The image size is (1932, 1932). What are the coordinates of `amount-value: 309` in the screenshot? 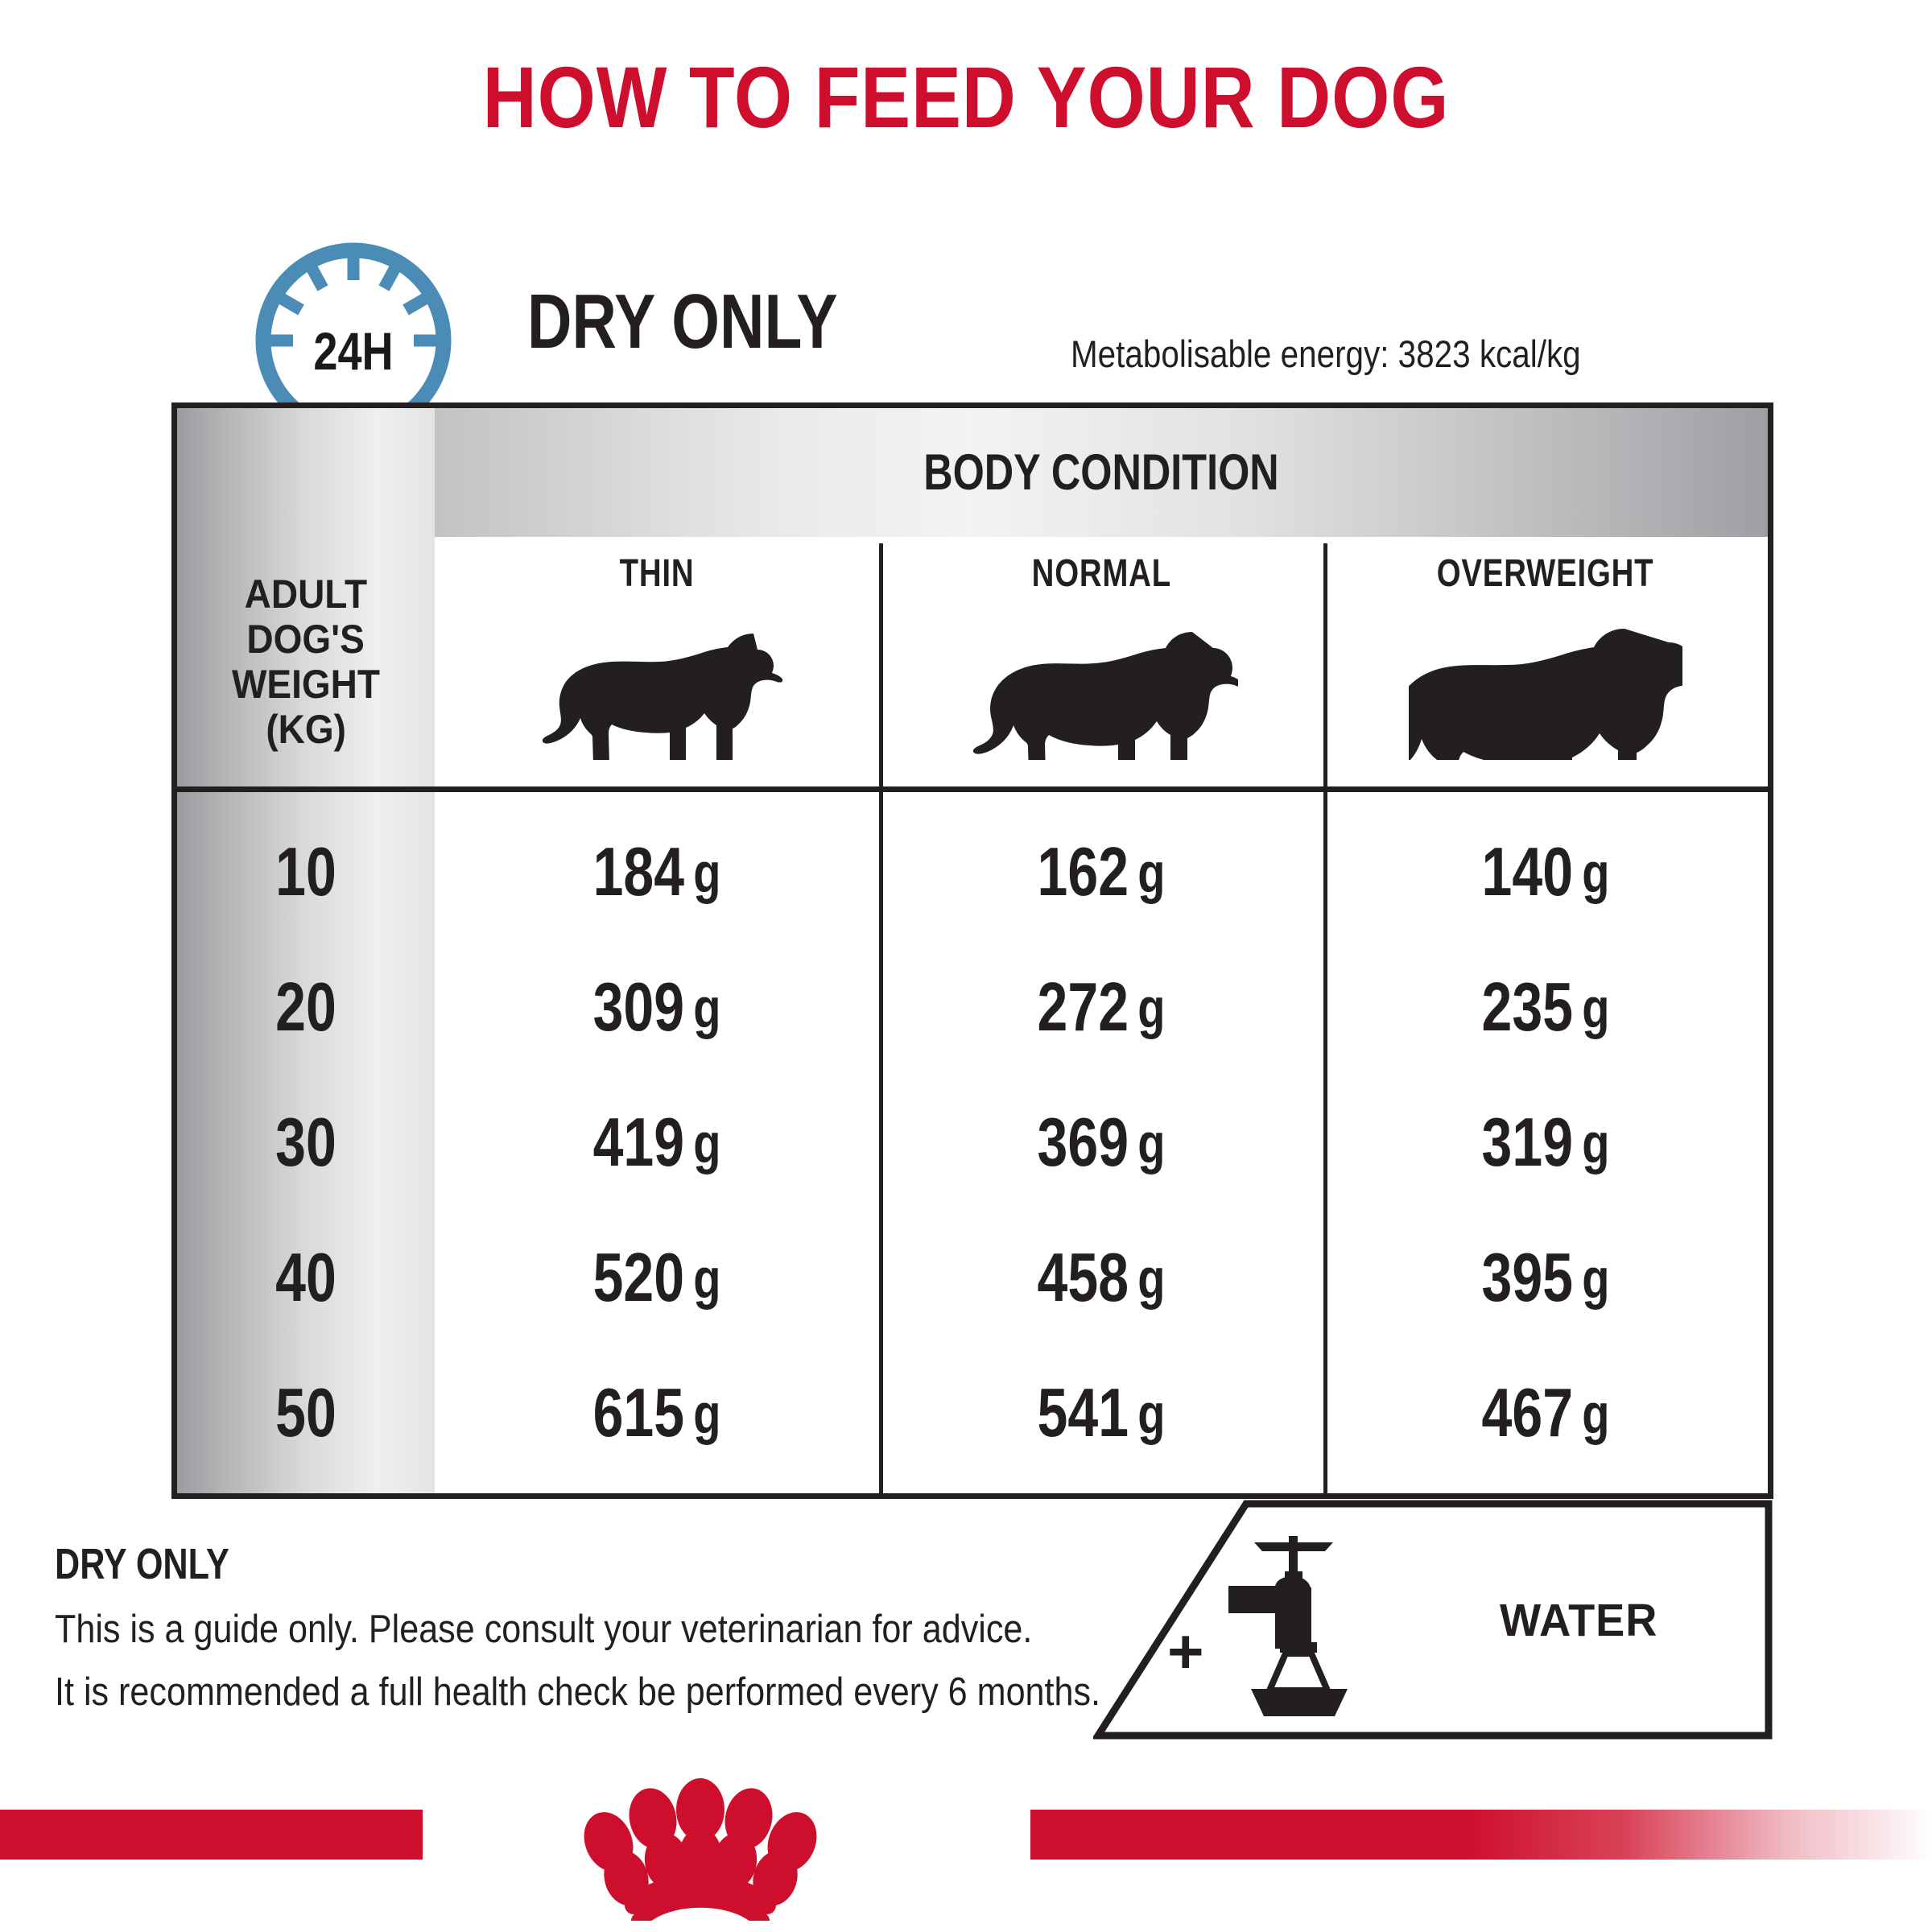 It's located at (638, 1007).